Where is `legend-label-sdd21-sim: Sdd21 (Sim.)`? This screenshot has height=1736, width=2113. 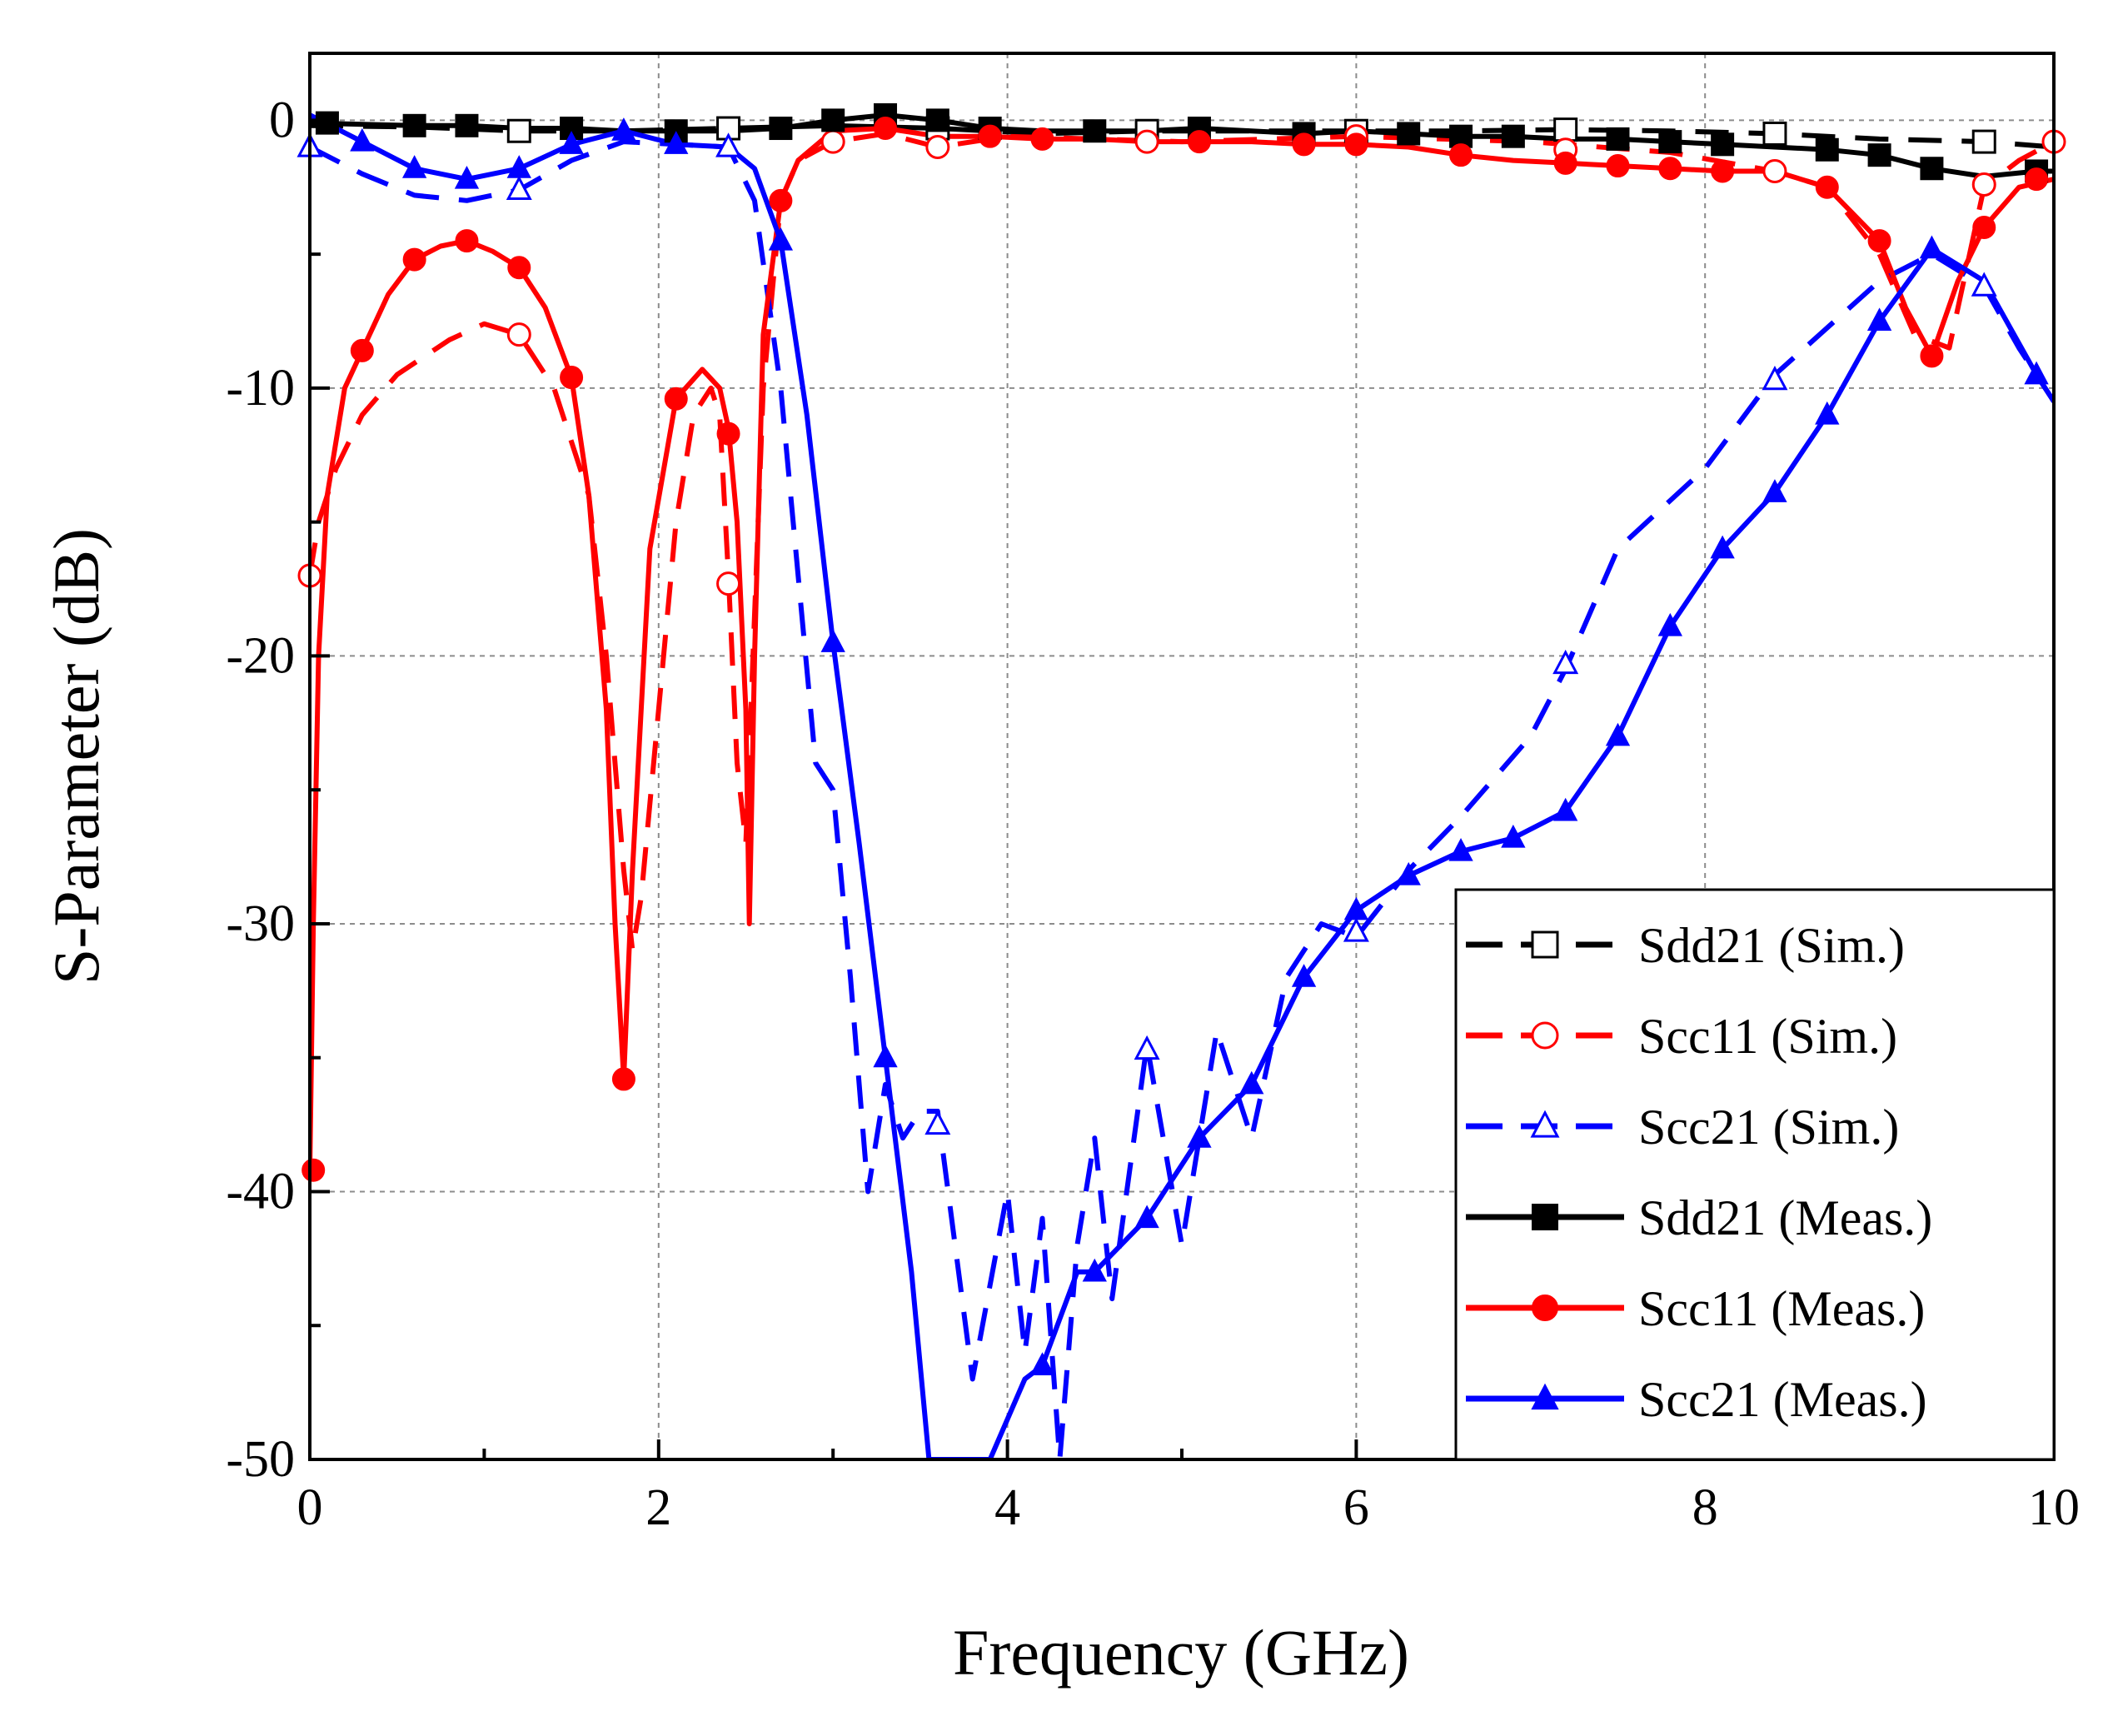 legend-label-sdd21-sim: Sdd21 (Sim.) is located at coordinates (1771, 946).